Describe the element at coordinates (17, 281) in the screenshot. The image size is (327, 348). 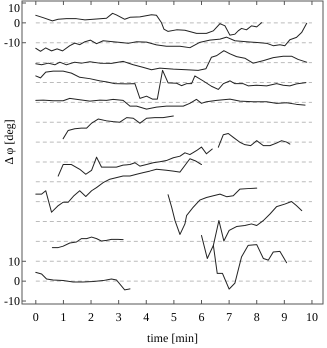
I see `y-tick-label: 0` at that location.